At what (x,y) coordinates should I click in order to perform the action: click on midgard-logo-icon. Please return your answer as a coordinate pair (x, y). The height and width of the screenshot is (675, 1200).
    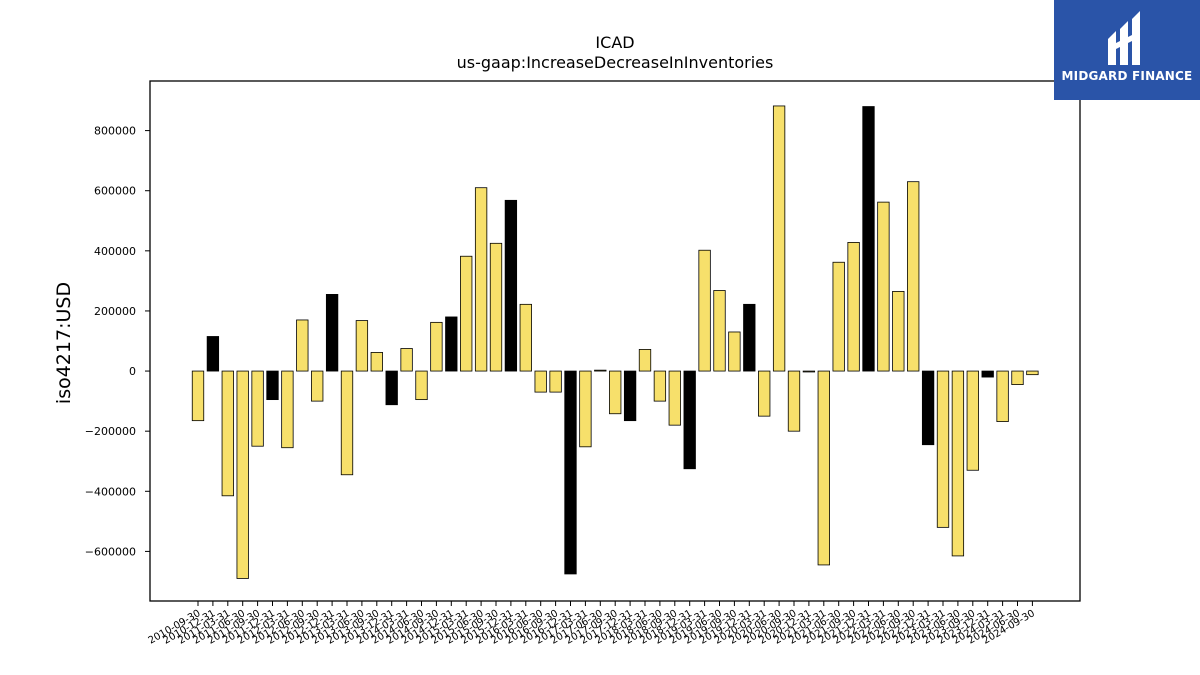
    Looking at the image, I should click on (1124, 38).